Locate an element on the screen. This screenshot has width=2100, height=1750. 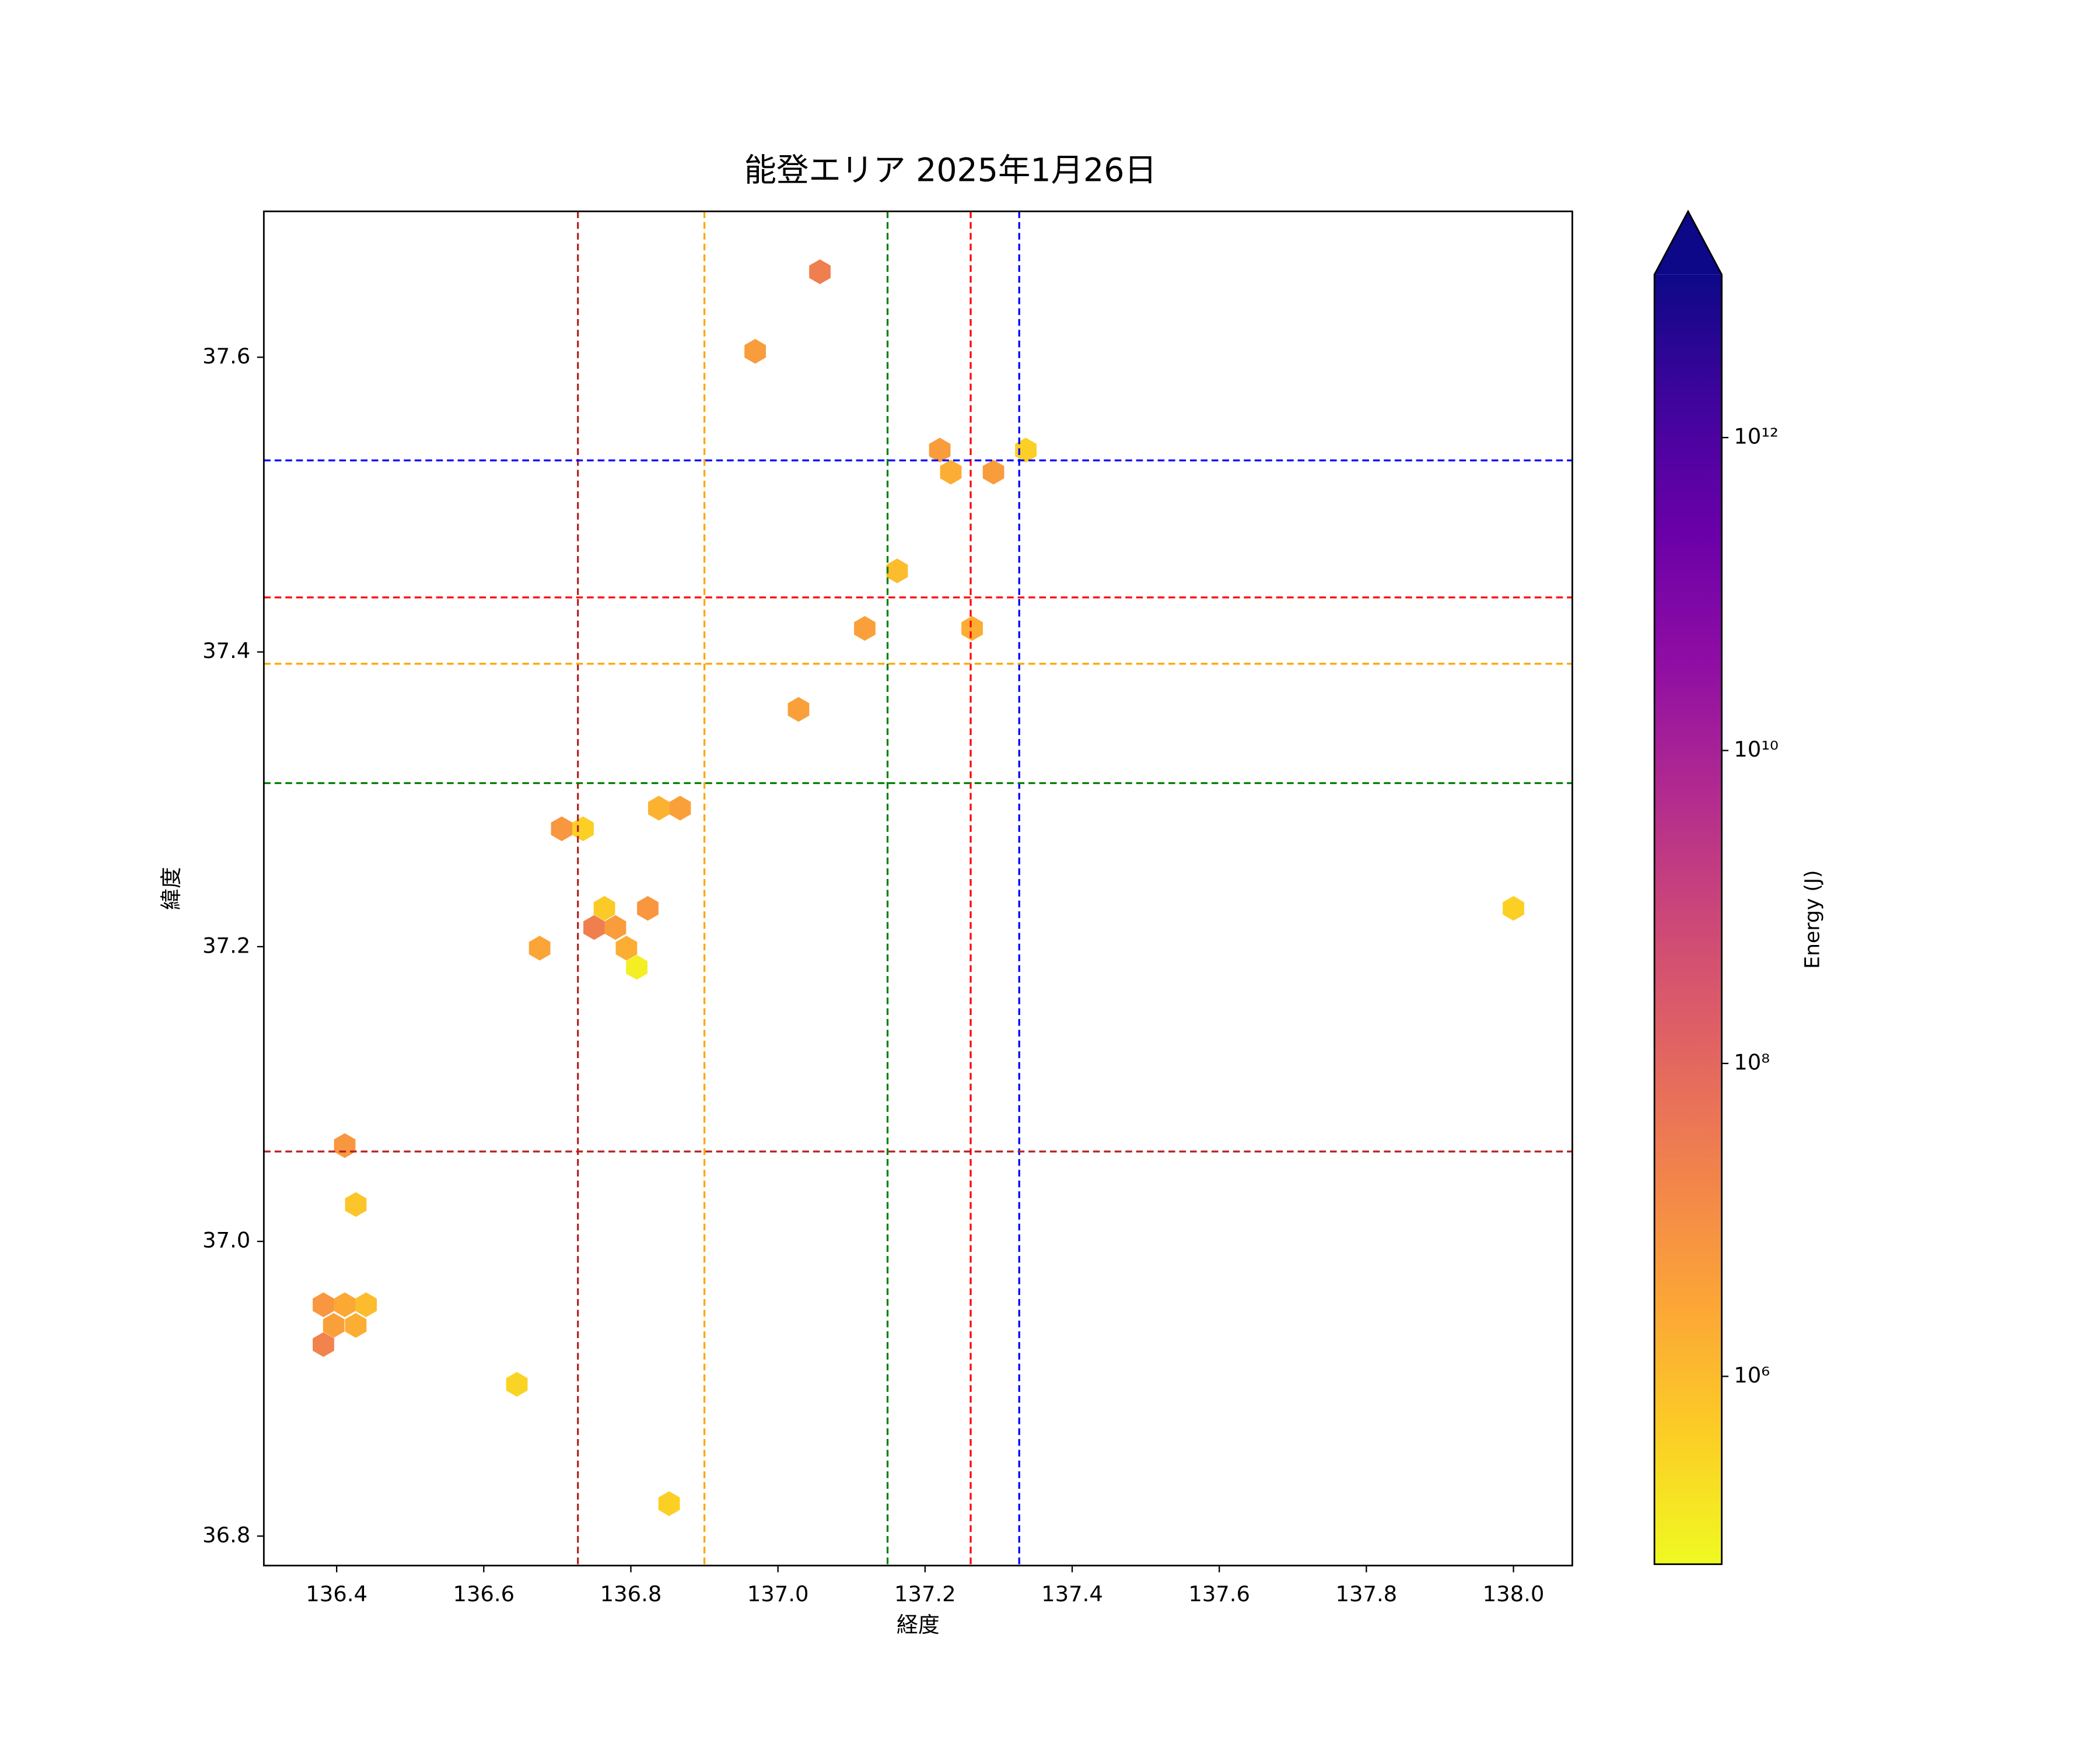
y-tick-label: 37.6 is located at coordinates (226, 356).